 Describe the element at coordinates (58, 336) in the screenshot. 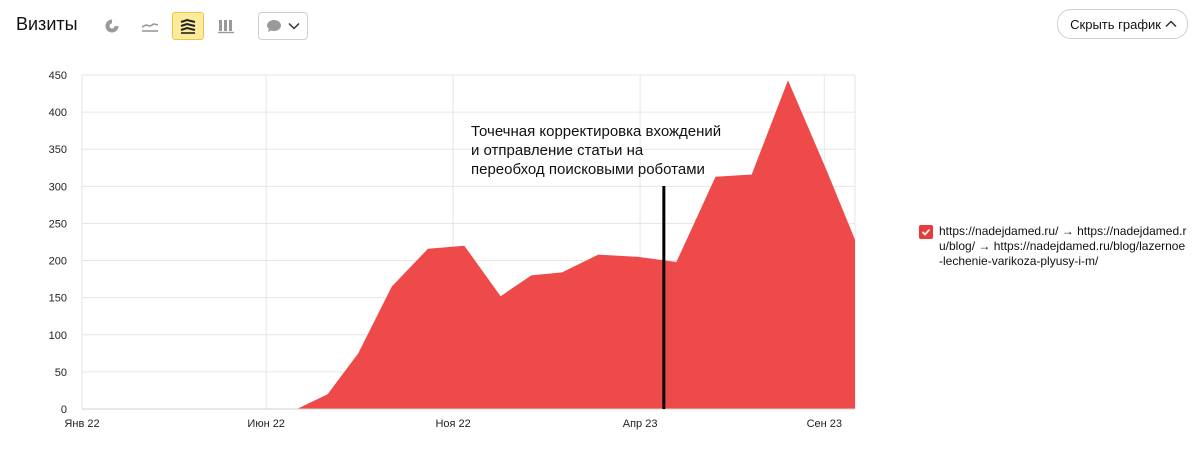

I see `y-tick-label: 100` at that location.